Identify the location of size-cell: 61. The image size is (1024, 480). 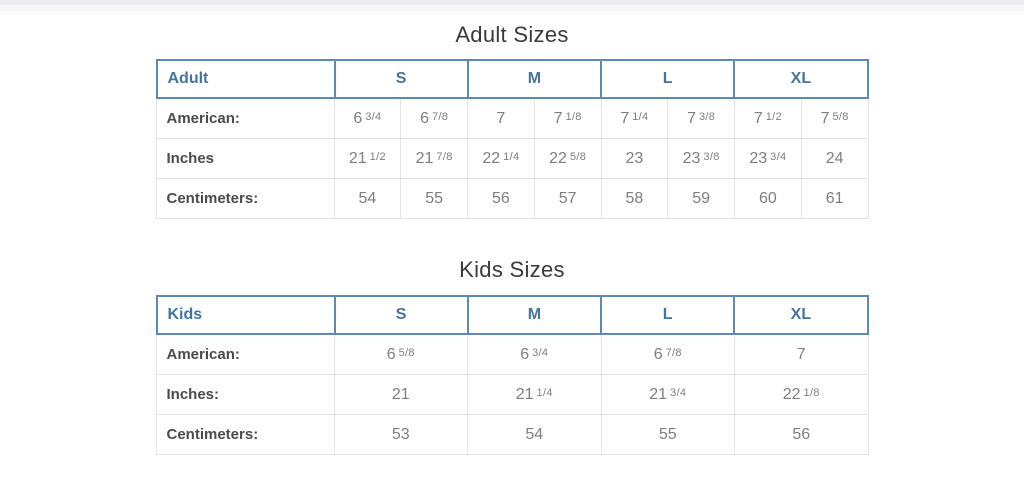
(834, 198).